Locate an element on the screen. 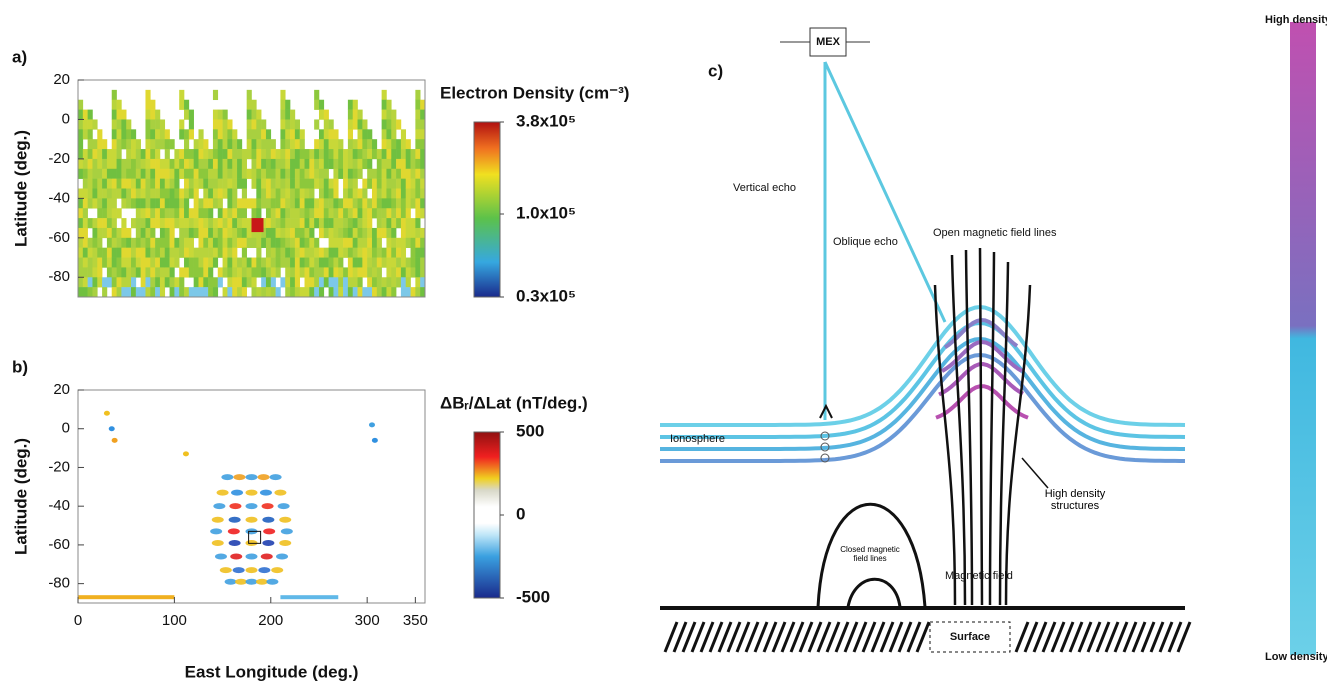  annotation: Ionosphere is located at coordinates (697, 439).